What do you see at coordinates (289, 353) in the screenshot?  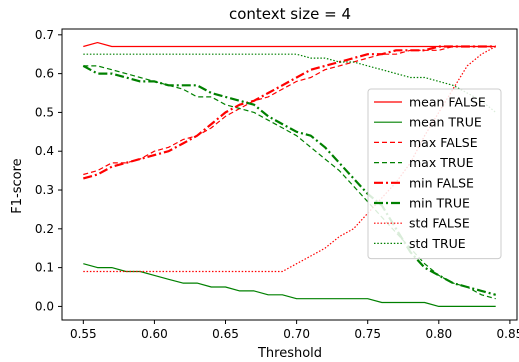 I see `x-axis-label: Threshold` at bounding box center [289, 353].